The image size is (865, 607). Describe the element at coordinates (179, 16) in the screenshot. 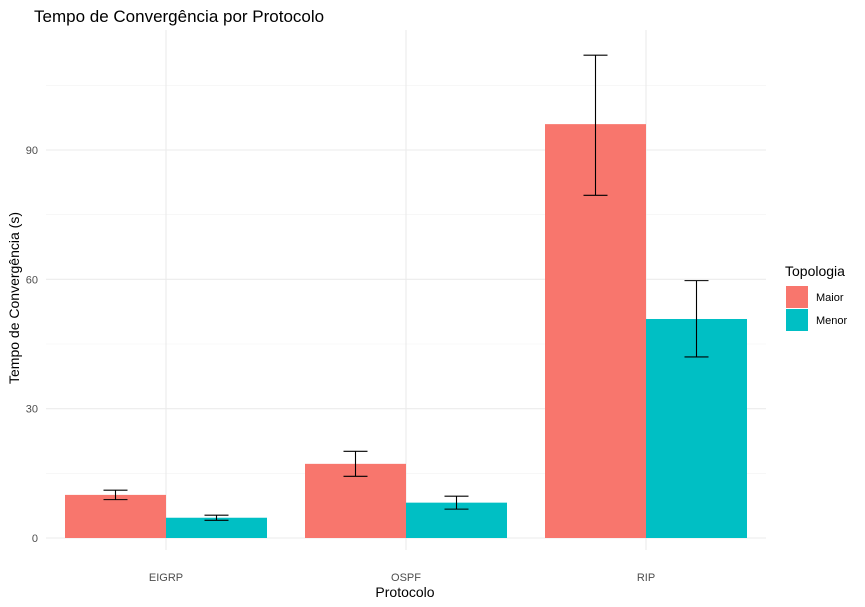

I see `chart-title: Tempo de Convergência por Protocolo` at that location.